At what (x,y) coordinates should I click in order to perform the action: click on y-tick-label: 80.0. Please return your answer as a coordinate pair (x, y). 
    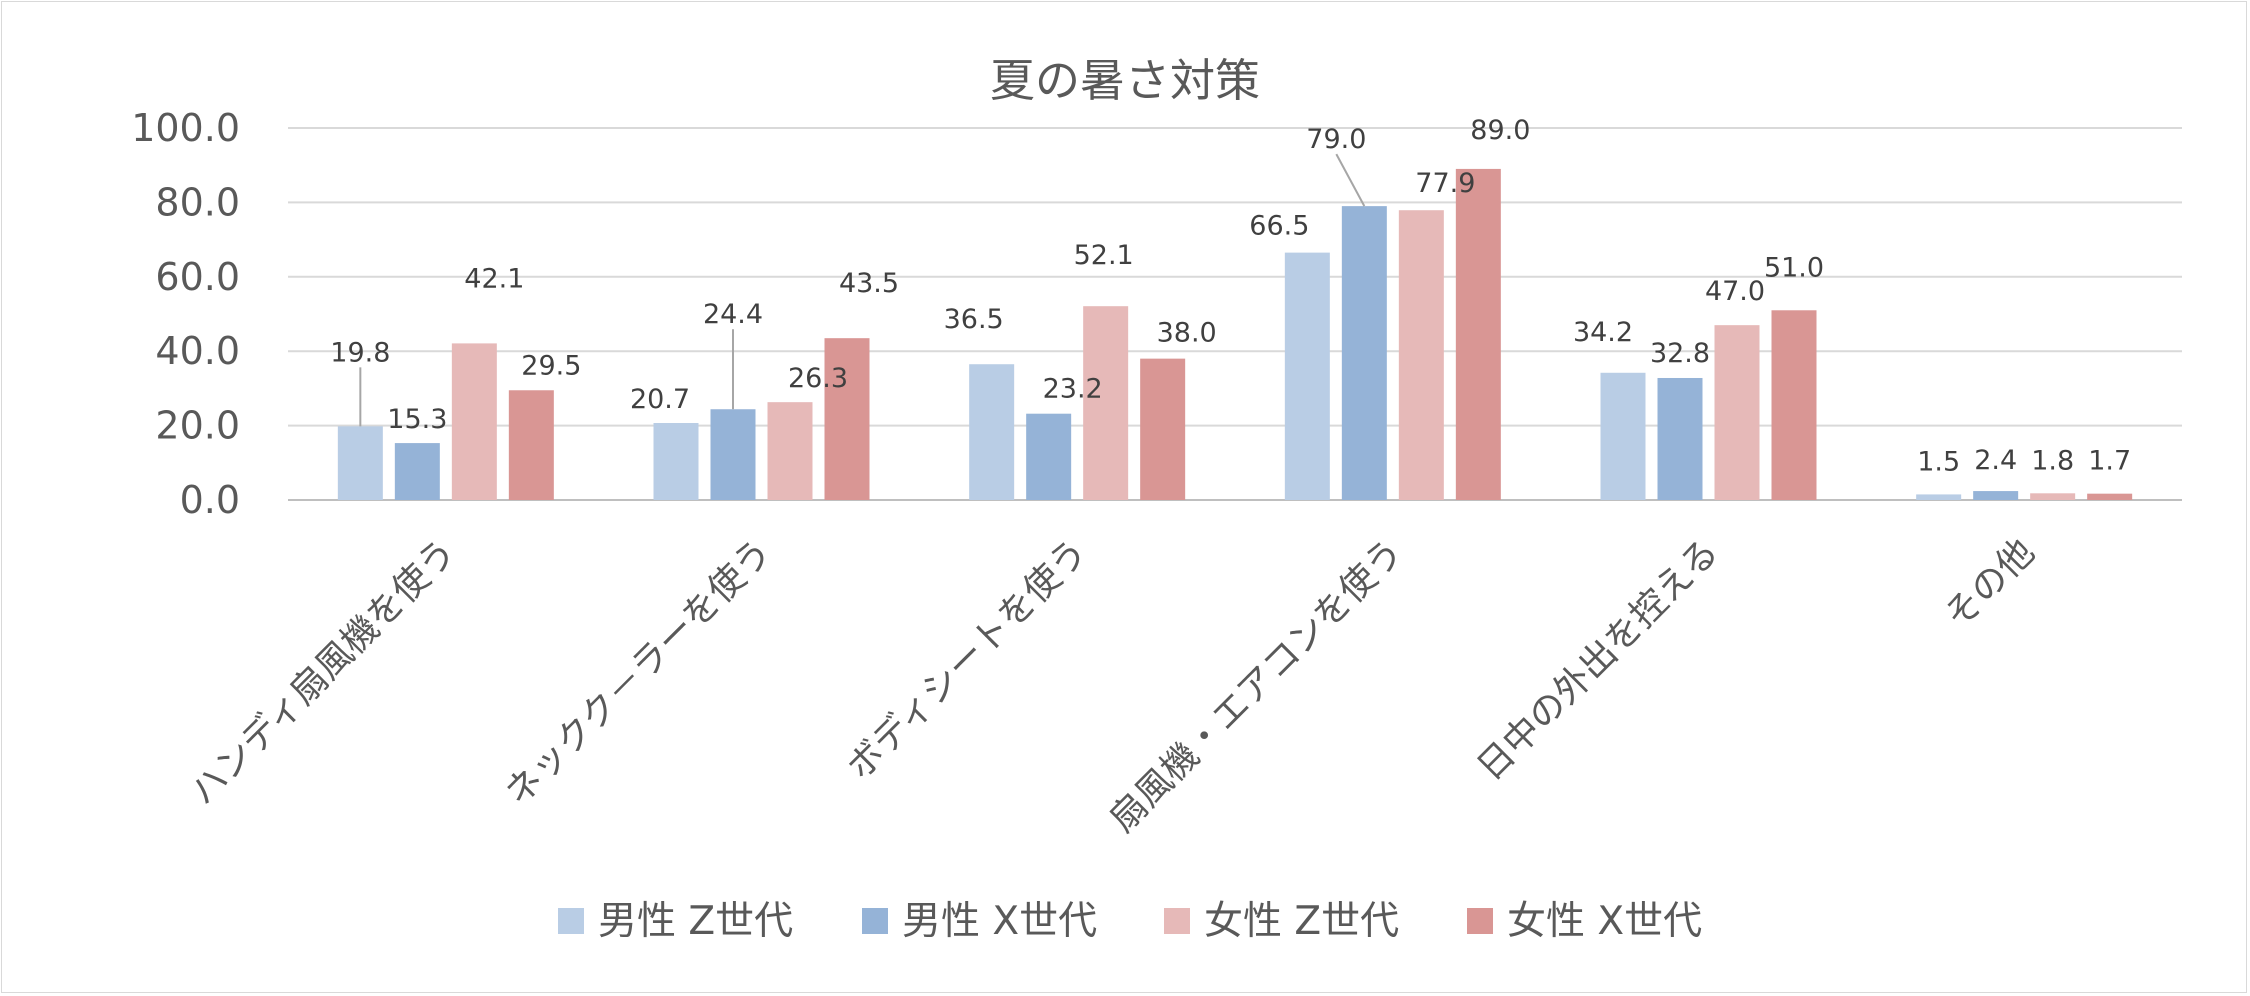
    Looking at the image, I should click on (197, 202).